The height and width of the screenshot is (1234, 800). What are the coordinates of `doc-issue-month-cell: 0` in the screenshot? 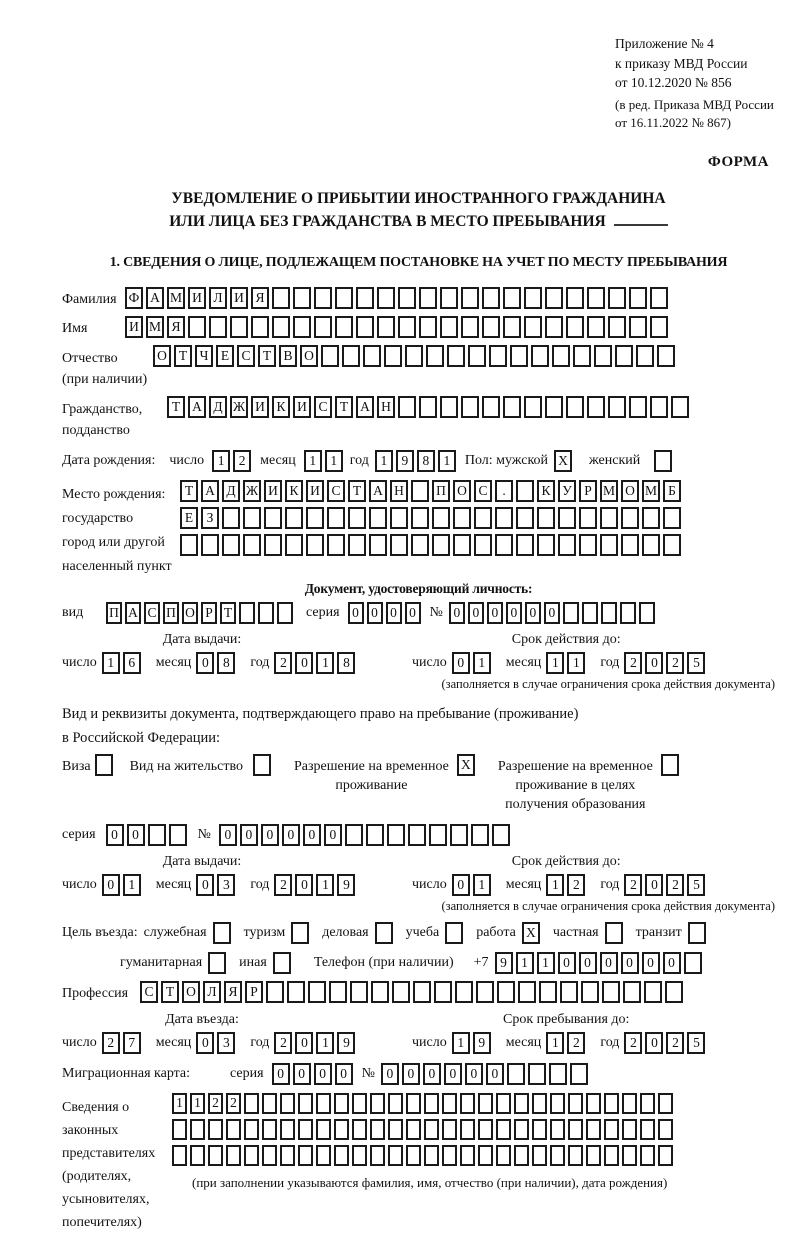 It's located at (205, 662).